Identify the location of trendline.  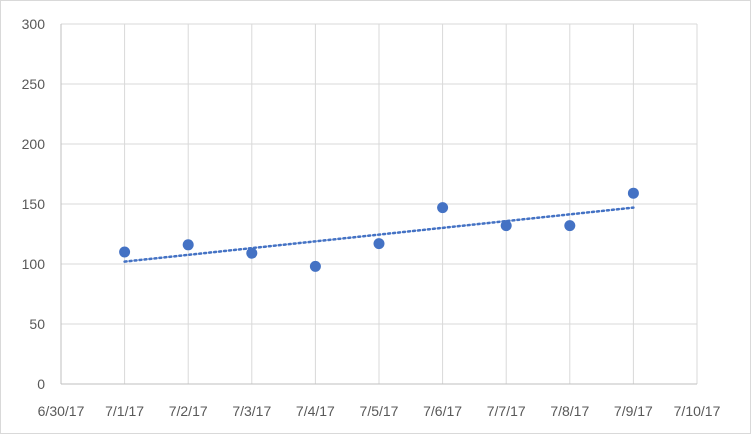
(379, 234).